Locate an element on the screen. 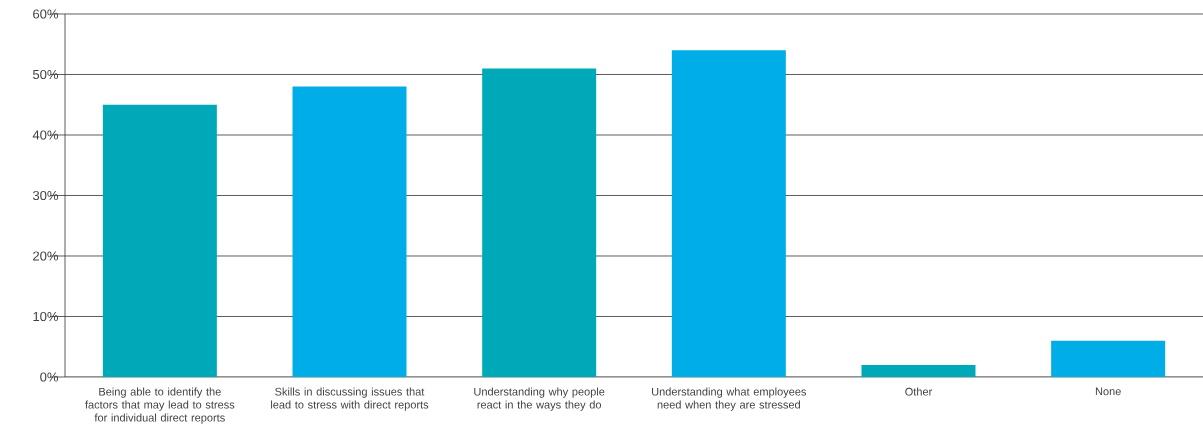 The height and width of the screenshot is (438, 1203). y-tick-label: 20% is located at coordinates (46, 256).